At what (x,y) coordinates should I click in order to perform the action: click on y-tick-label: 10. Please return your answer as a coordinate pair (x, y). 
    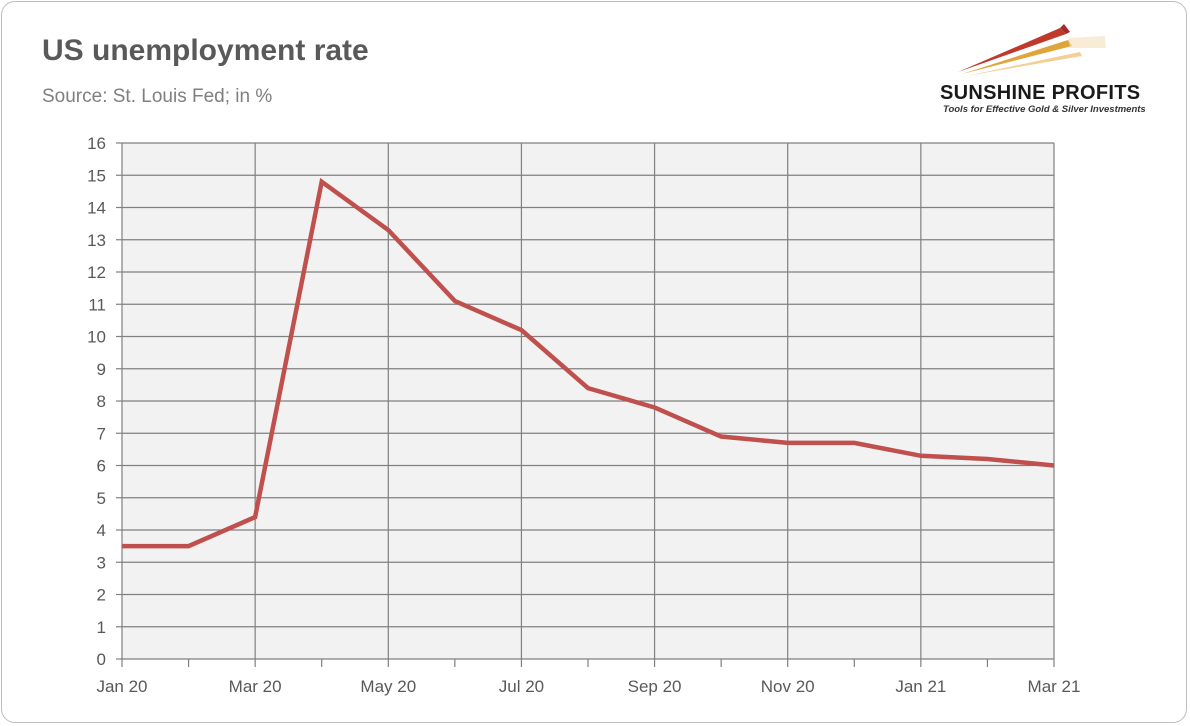
    Looking at the image, I should click on (96, 337).